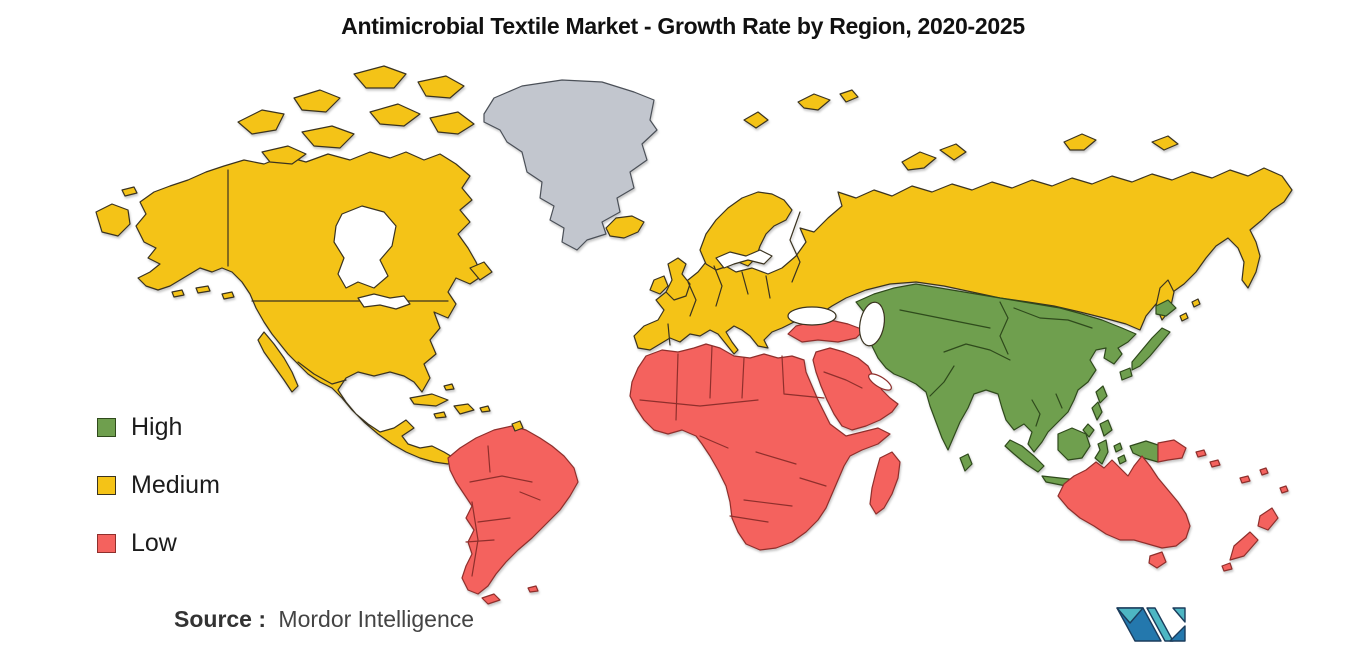 This screenshot has width=1366, height=655. I want to click on sumatra, so click(1024, 456).